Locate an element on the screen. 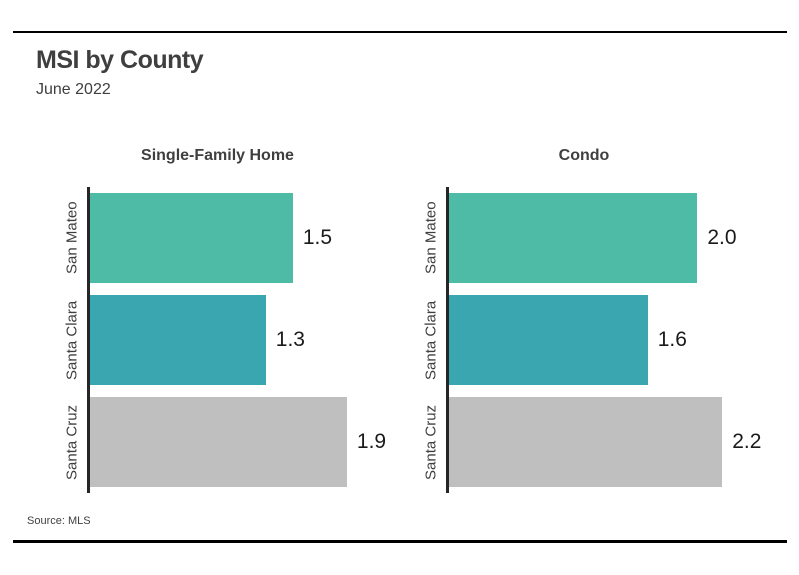 This screenshot has height=575, width=799. chart-title-condo: Condo is located at coordinates (584, 155).